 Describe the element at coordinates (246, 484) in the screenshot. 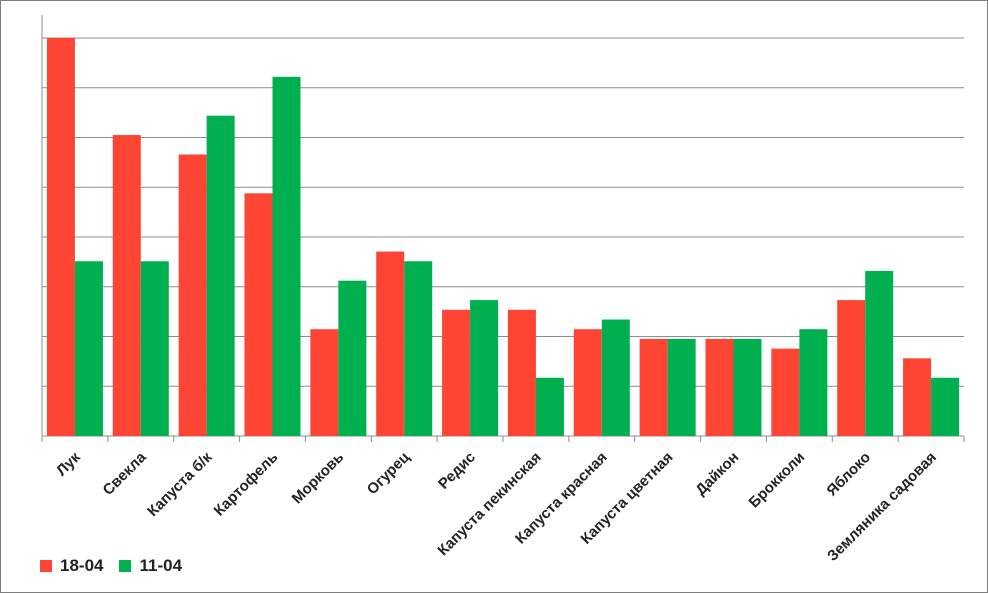

I see `x-tick-label: Картофель` at that location.